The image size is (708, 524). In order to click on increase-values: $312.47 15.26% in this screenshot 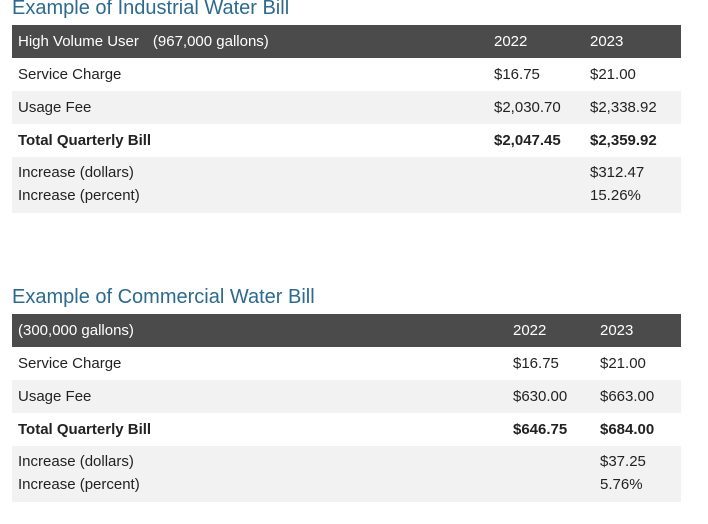, I will do `click(617, 184)`.